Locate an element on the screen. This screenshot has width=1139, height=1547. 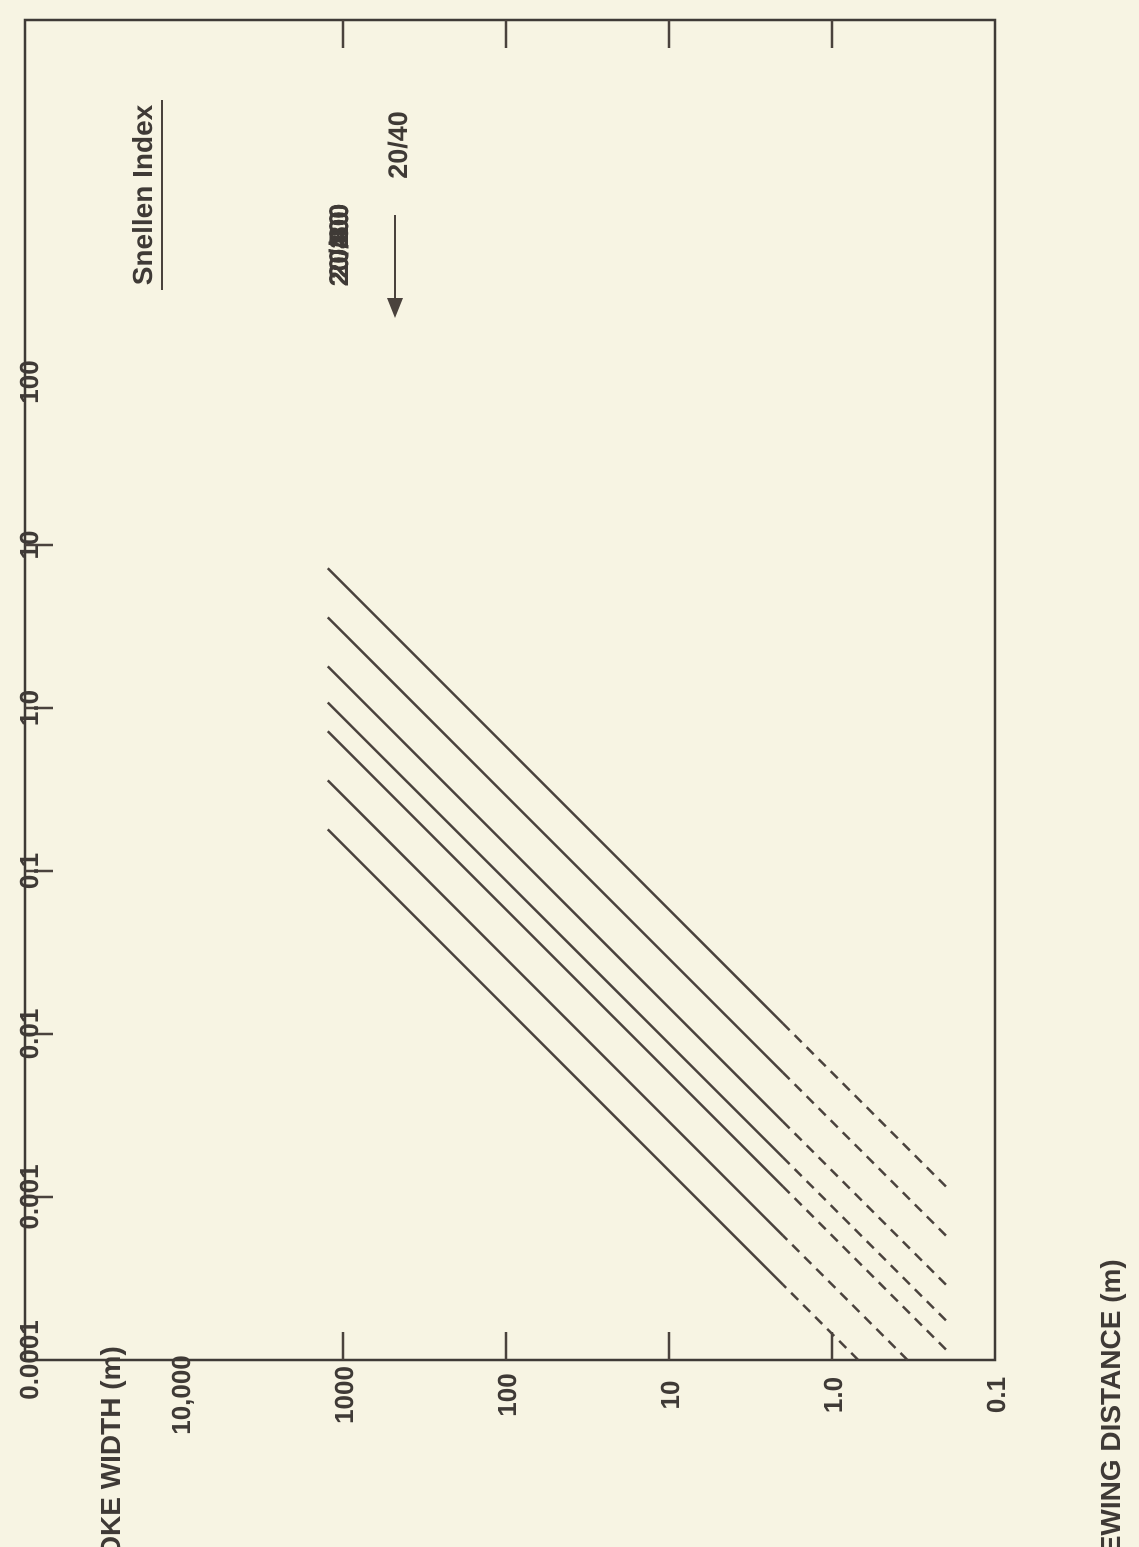
x-tick-label: 10 is located at coordinates (29, 545).